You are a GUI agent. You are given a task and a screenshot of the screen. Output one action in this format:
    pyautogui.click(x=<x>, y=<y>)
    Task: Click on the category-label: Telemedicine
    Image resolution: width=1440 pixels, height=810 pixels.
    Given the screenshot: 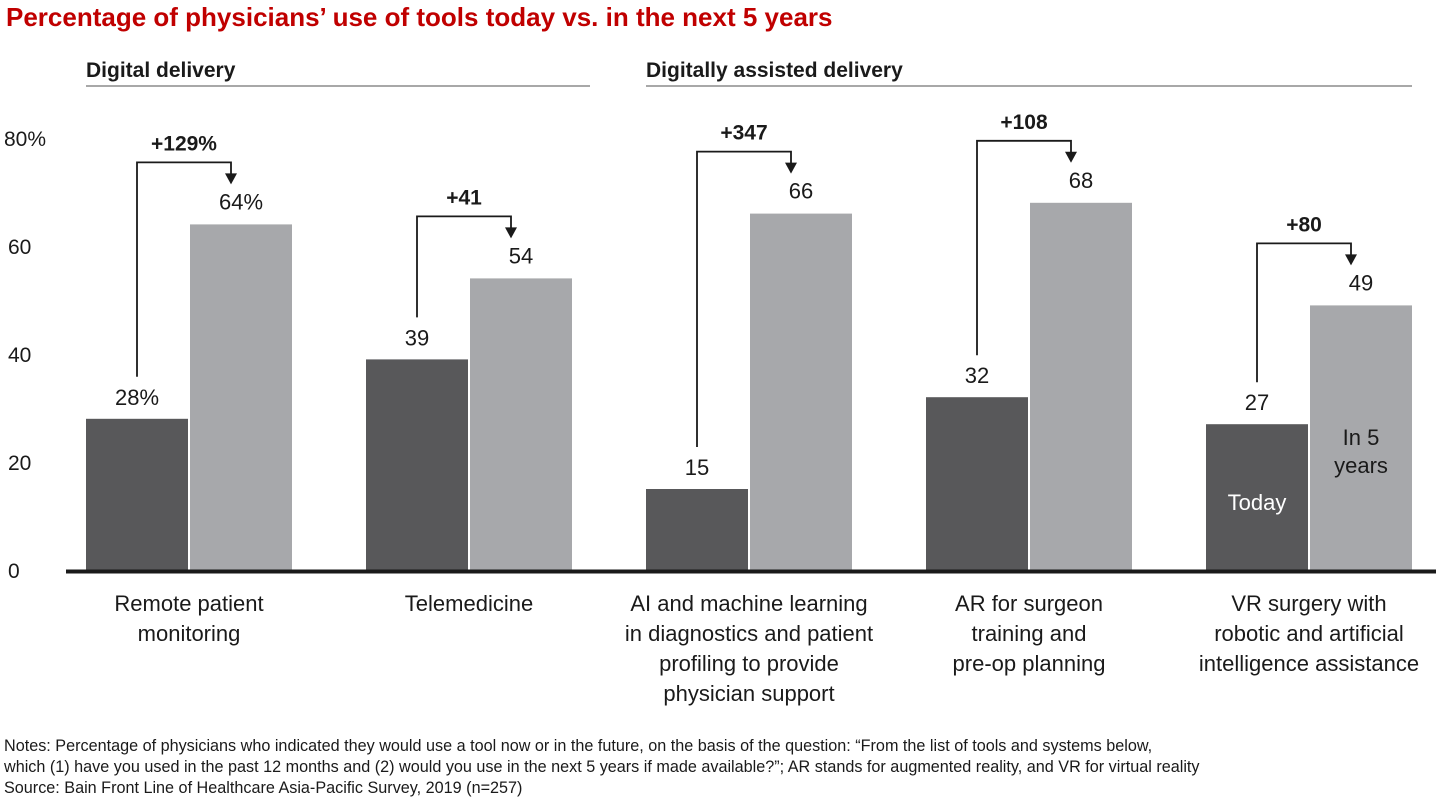 What is the action you would take?
    pyautogui.click(x=469, y=603)
    